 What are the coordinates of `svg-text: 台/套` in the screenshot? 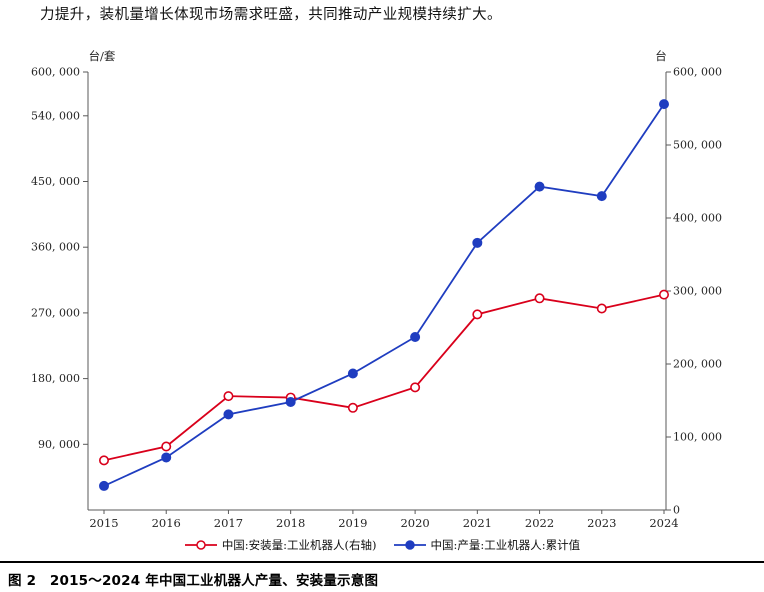 It's located at (102, 56).